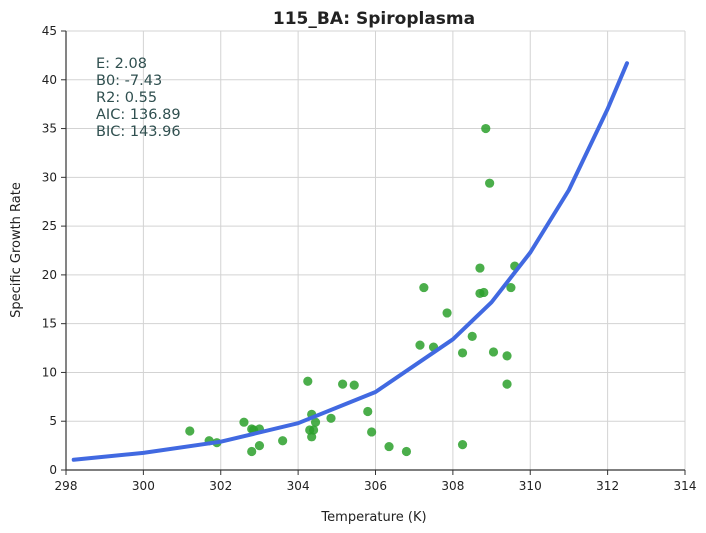  I want to click on x-tick-label: 312, so click(607, 486).